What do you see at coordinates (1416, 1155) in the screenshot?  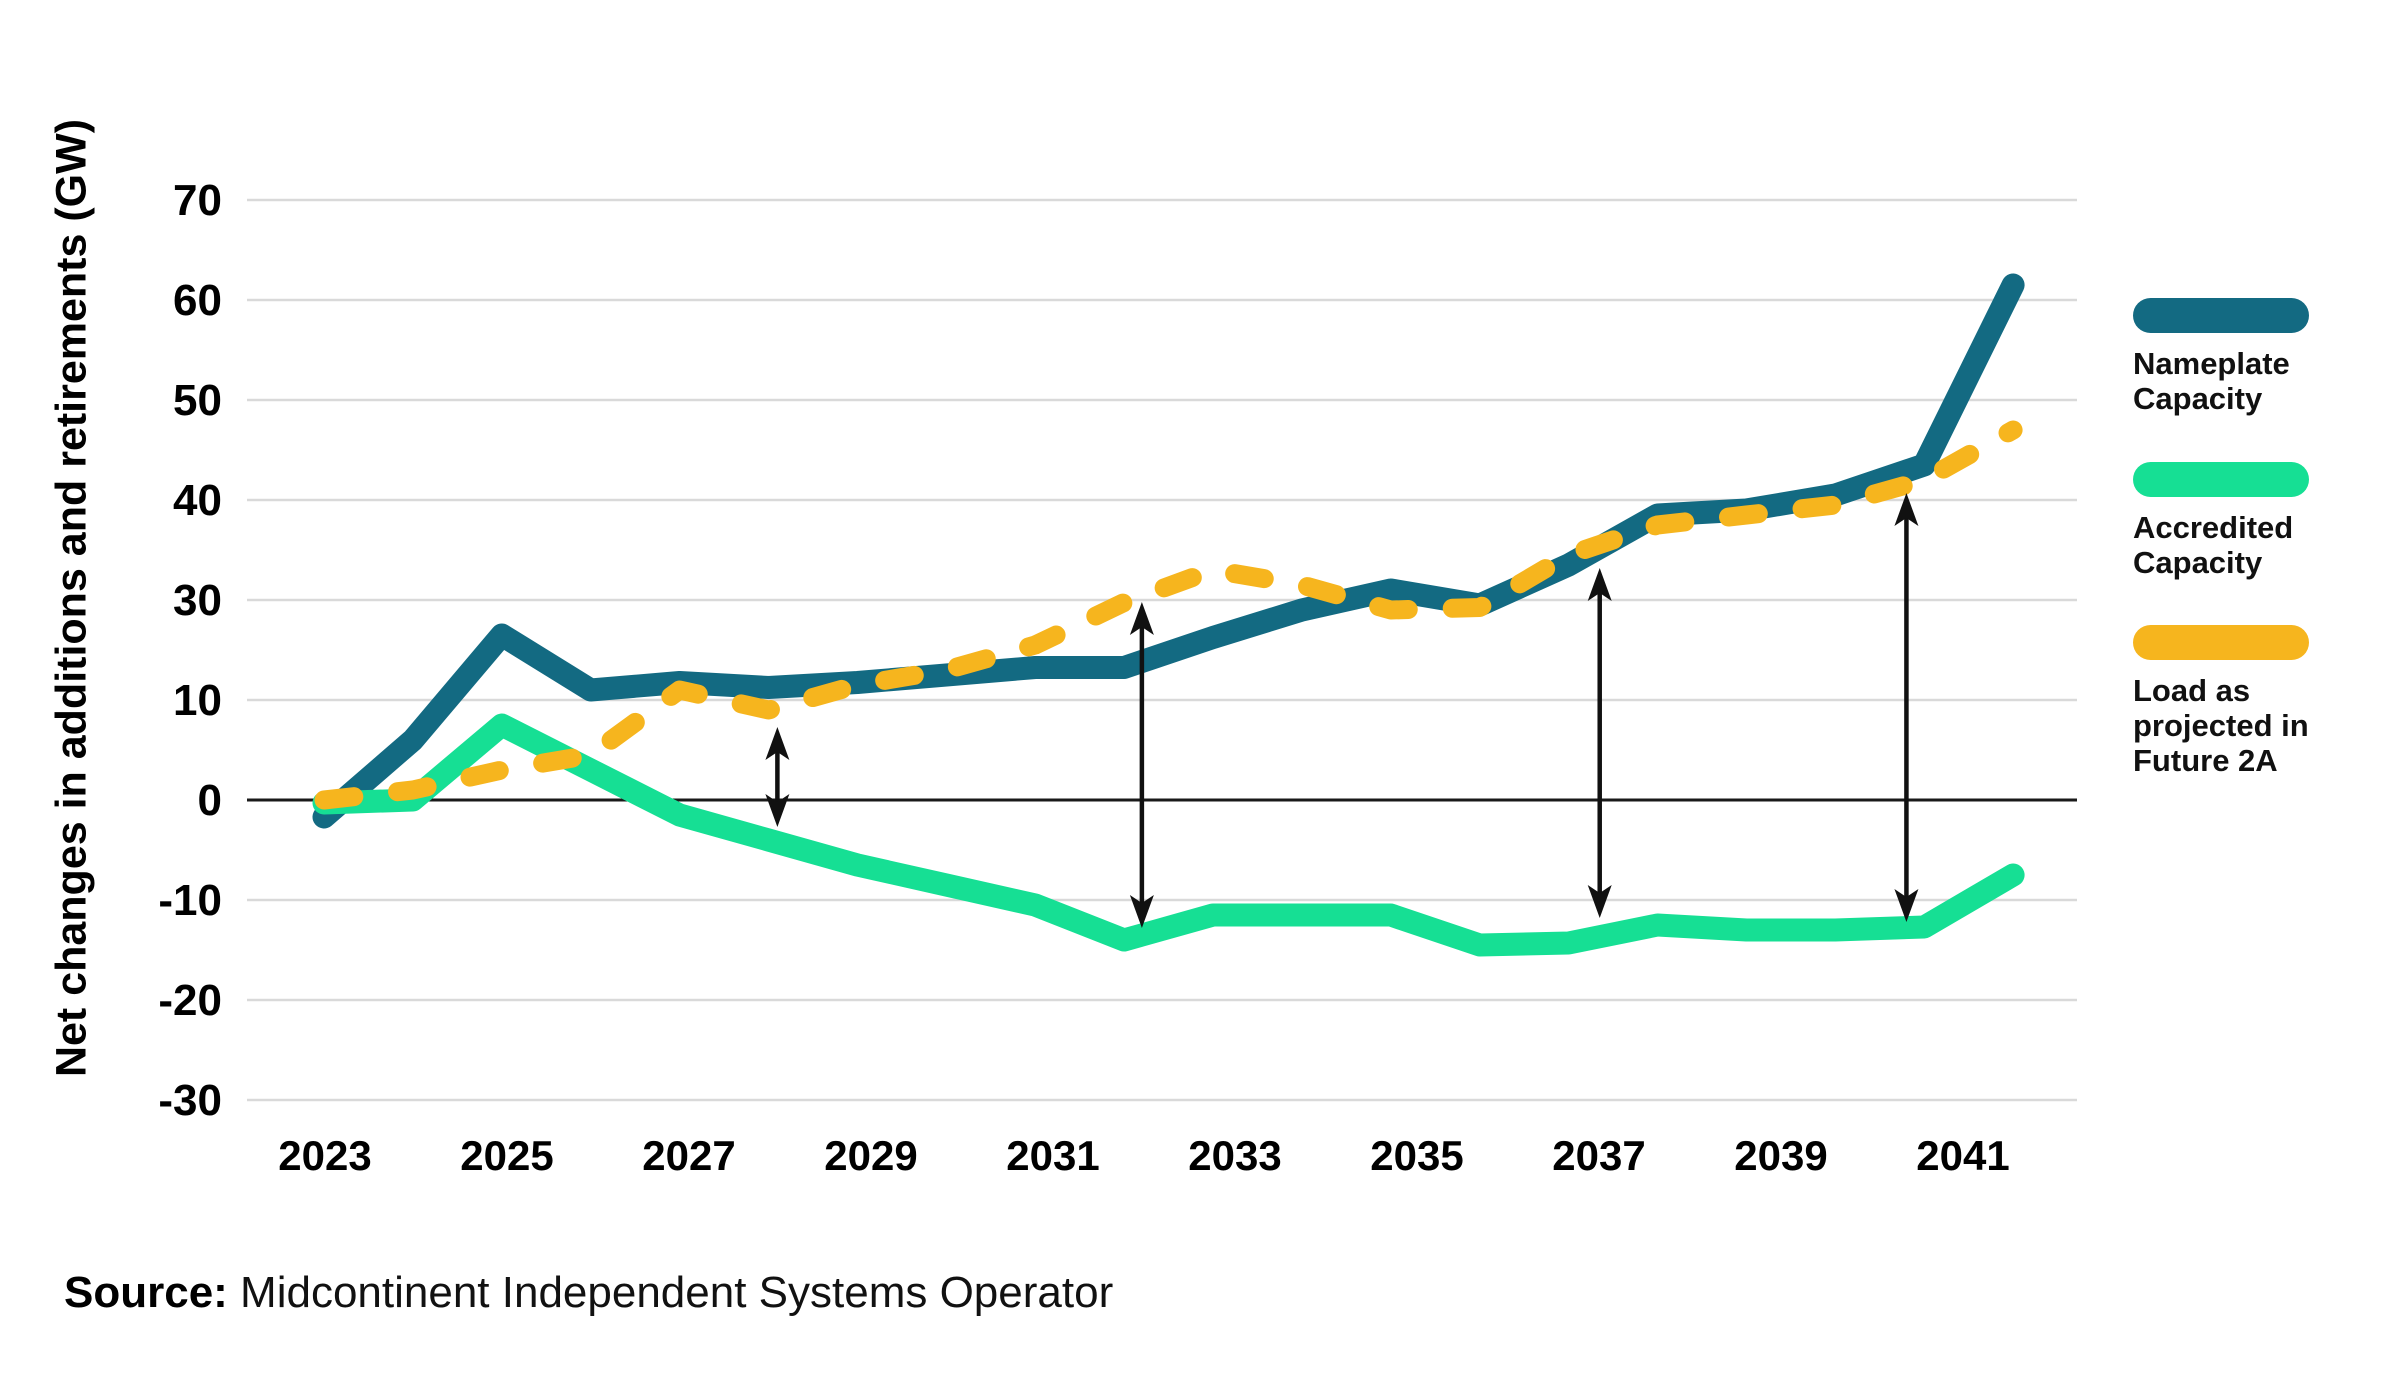 I see `x-tick-label: 2035` at bounding box center [1416, 1155].